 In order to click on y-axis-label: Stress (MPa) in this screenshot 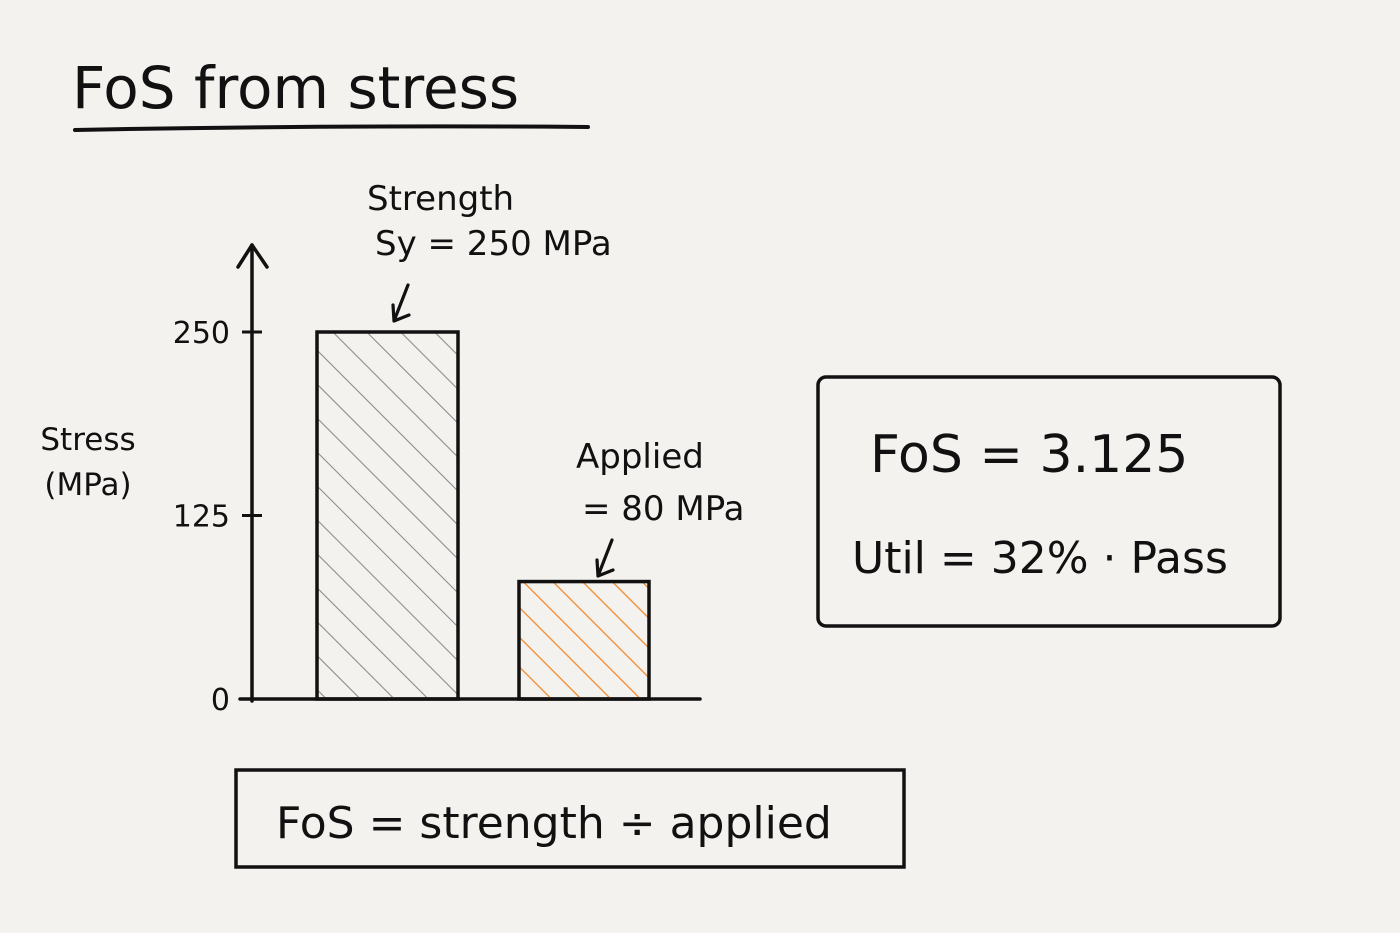, I will do `click(87, 462)`.